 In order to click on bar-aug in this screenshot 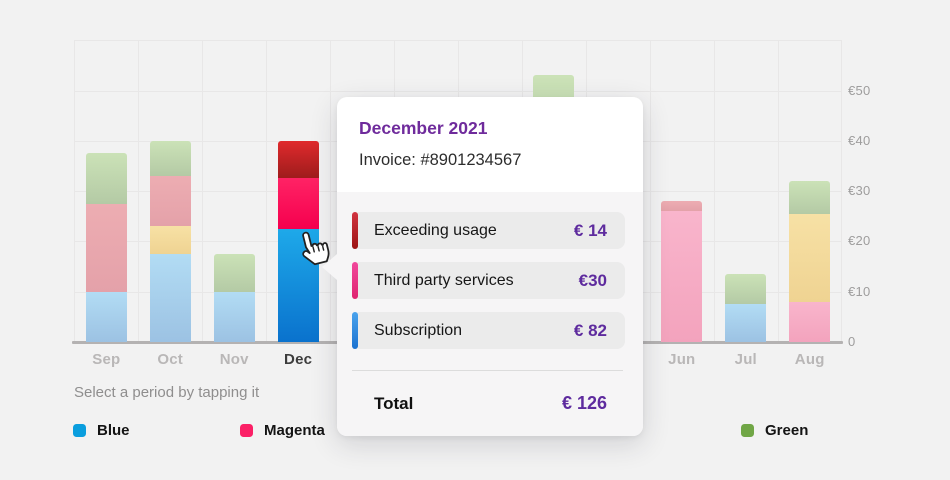, I will do `click(810, 261)`.